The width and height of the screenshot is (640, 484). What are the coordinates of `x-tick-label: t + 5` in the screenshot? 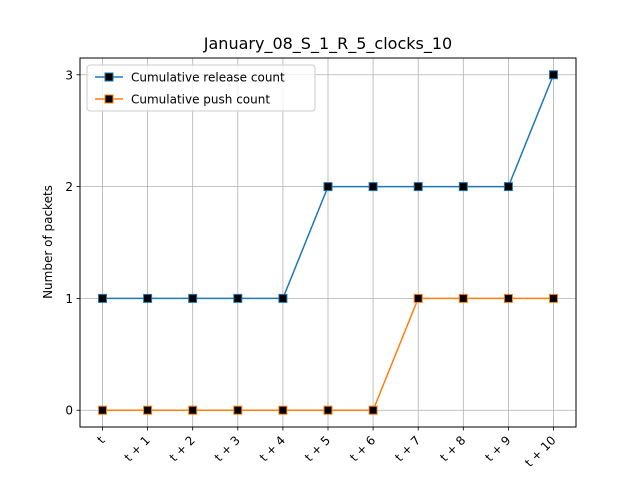 It's located at (317, 448).